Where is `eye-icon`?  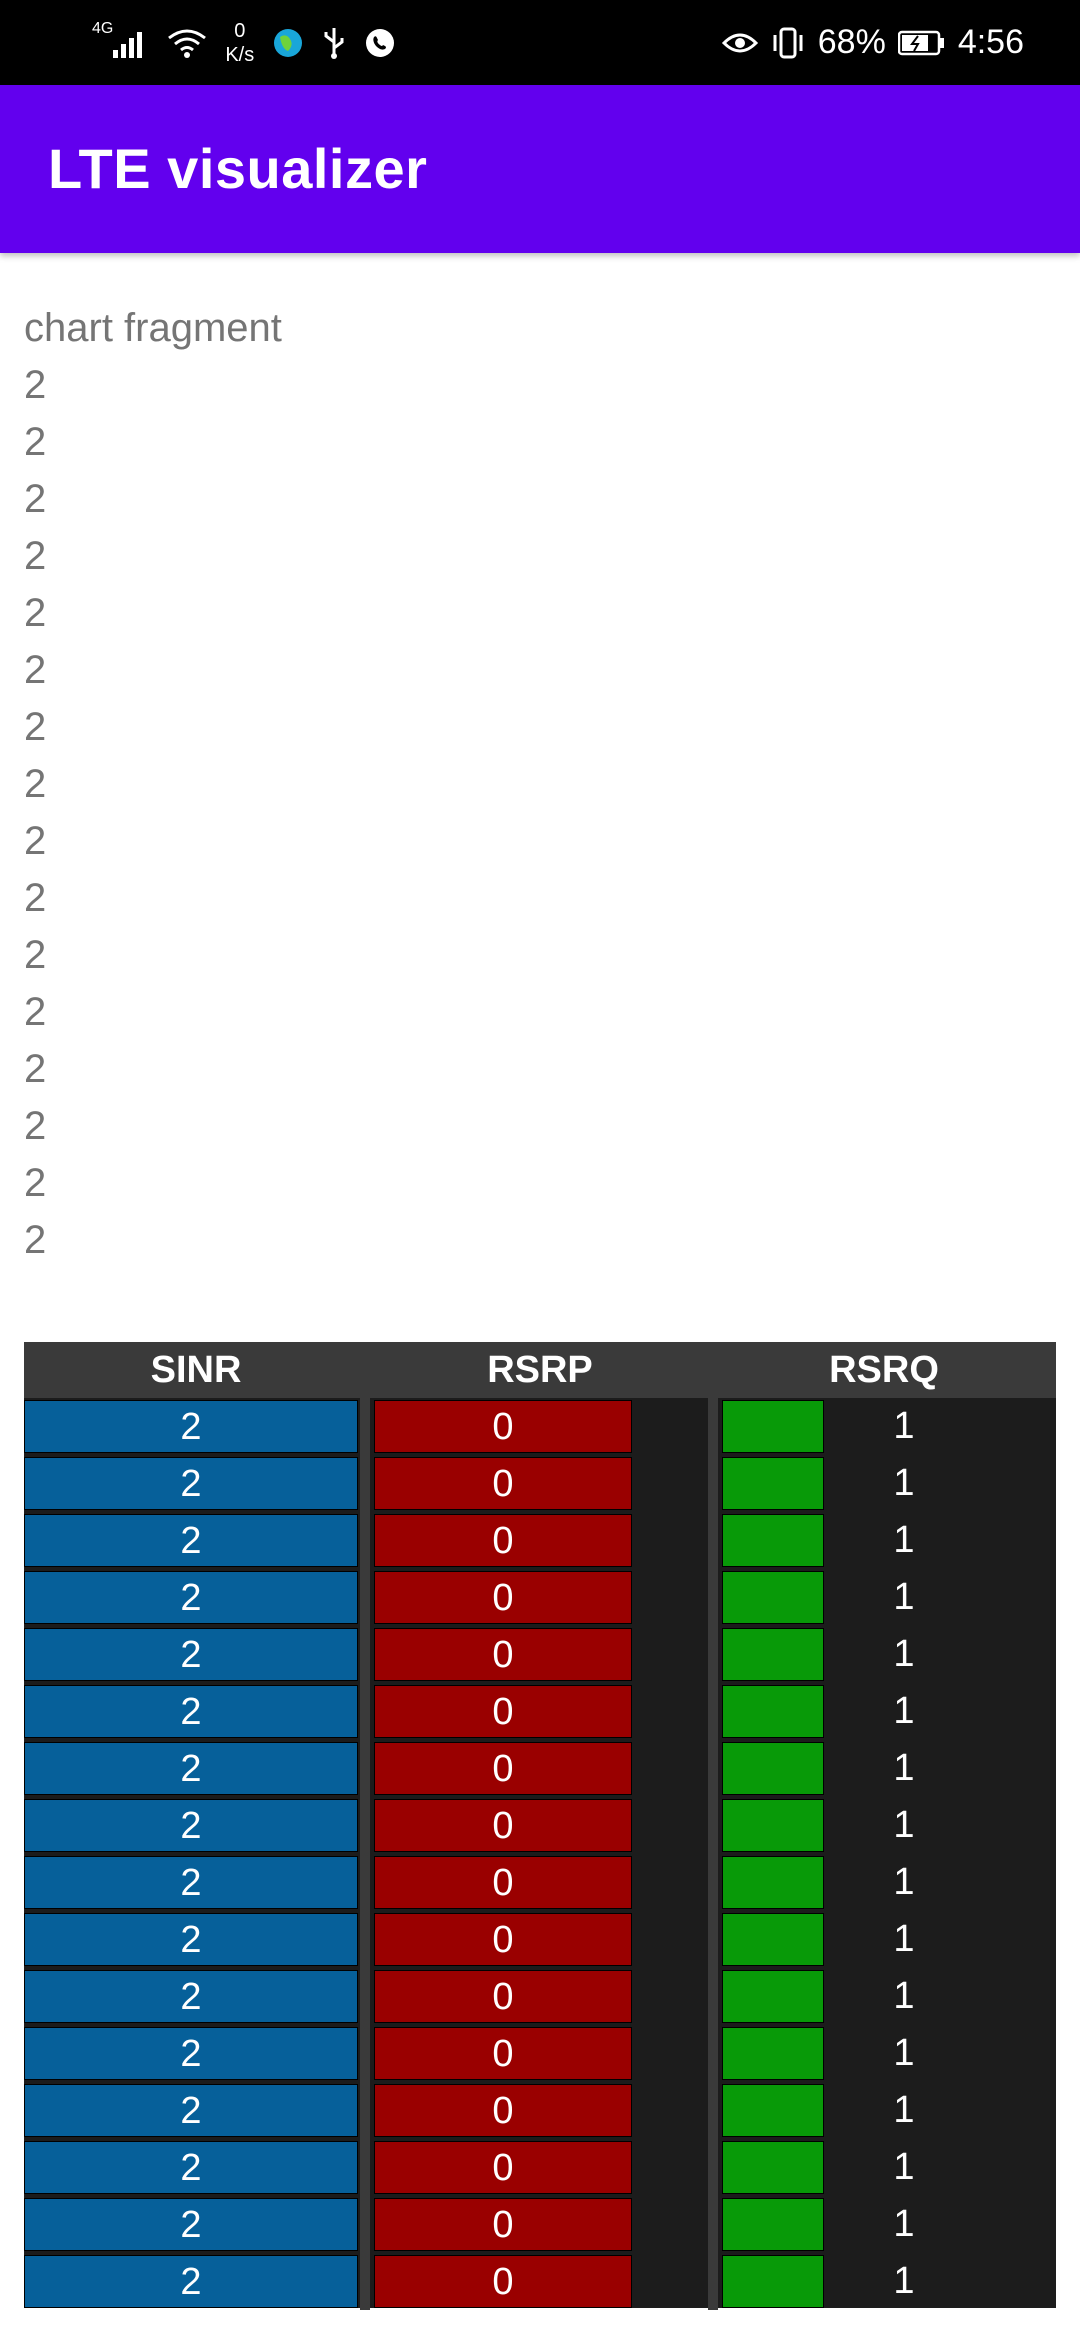
eye-icon is located at coordinates (739, 43).